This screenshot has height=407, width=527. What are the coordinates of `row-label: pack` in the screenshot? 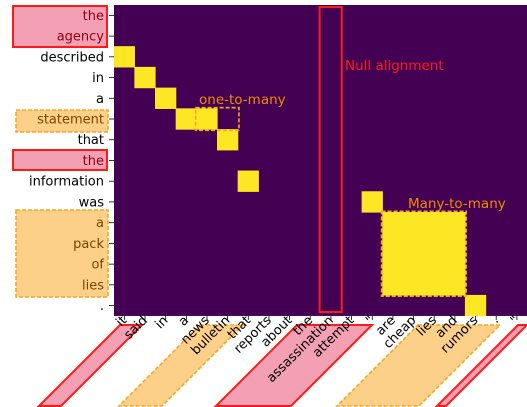 It's located at (88, 244).